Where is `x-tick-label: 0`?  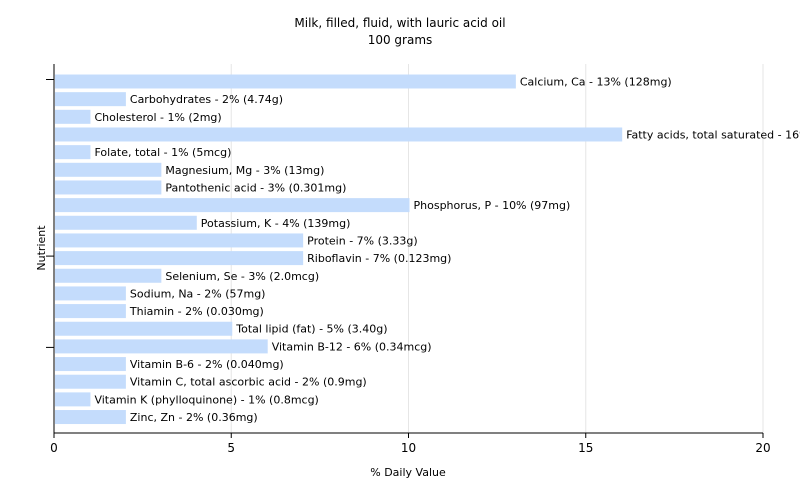
x-tick-label: 0 is located at coordinates (54, 448).